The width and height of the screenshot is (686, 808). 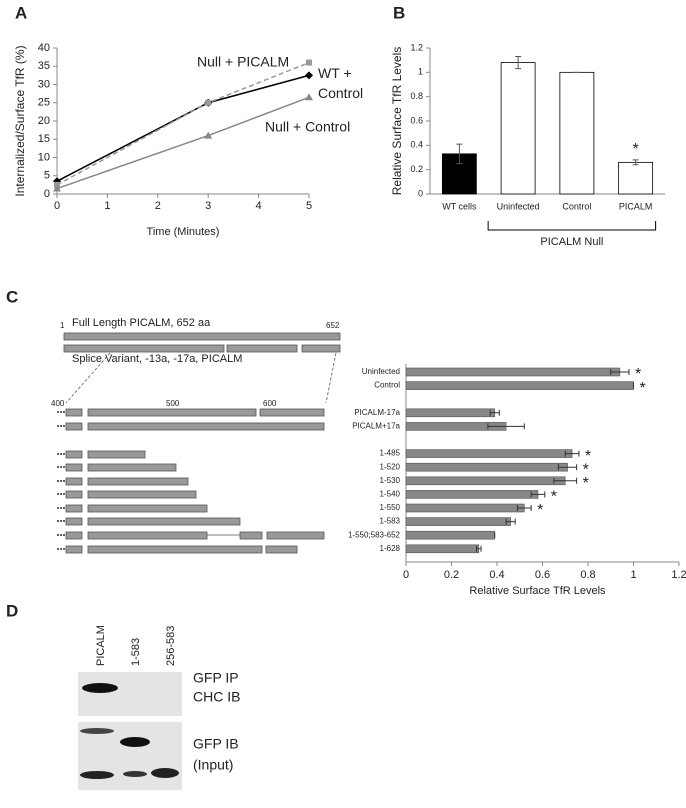 I want to click on panel-letter: D, so click(x=12, y=610).